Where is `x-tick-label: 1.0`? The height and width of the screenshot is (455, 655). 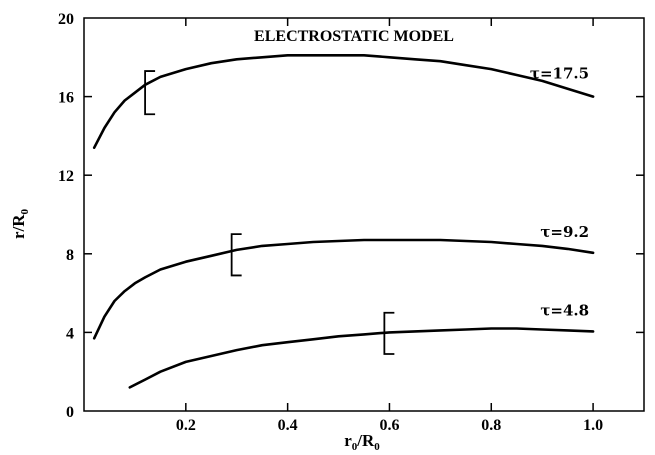 x-tick-label: 1.0 is located at coordinates (593, 425).